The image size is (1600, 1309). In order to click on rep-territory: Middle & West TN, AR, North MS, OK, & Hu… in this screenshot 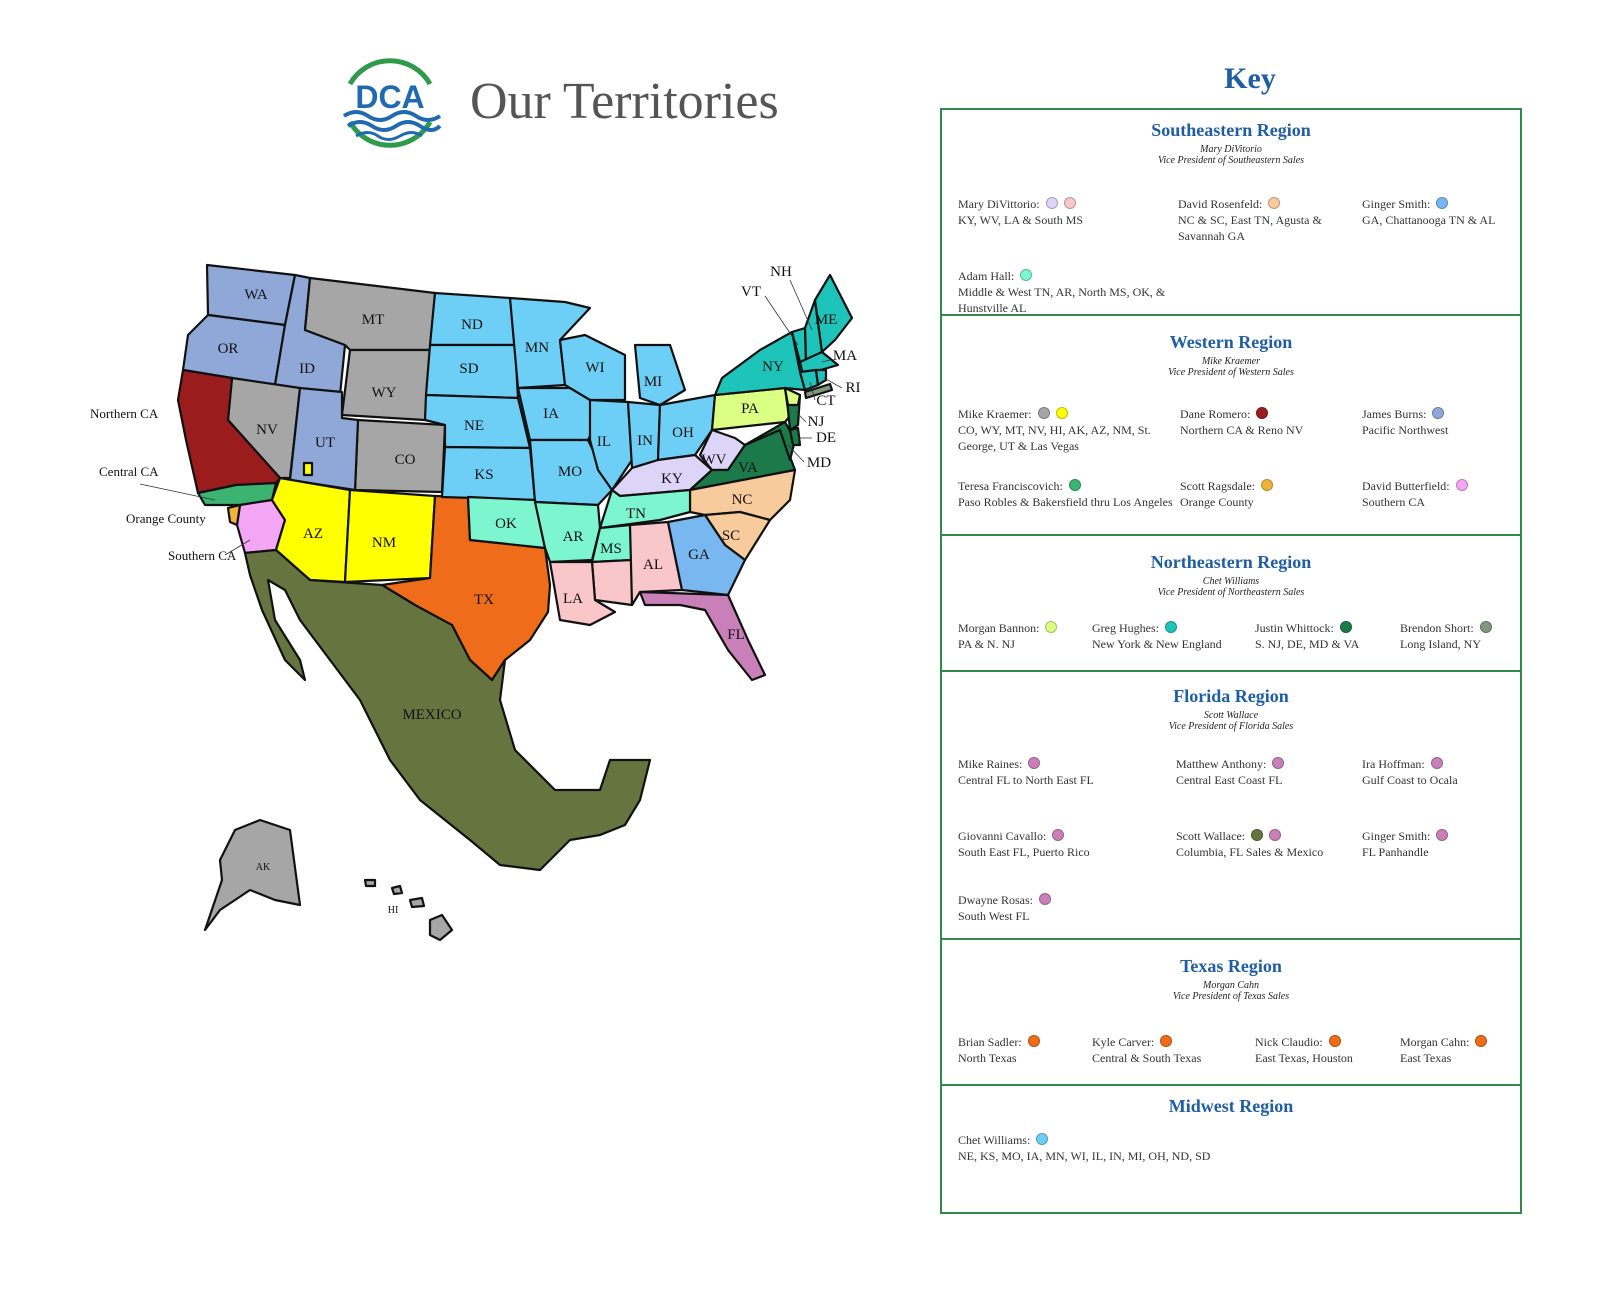, I will do `click(1062, 300)`.